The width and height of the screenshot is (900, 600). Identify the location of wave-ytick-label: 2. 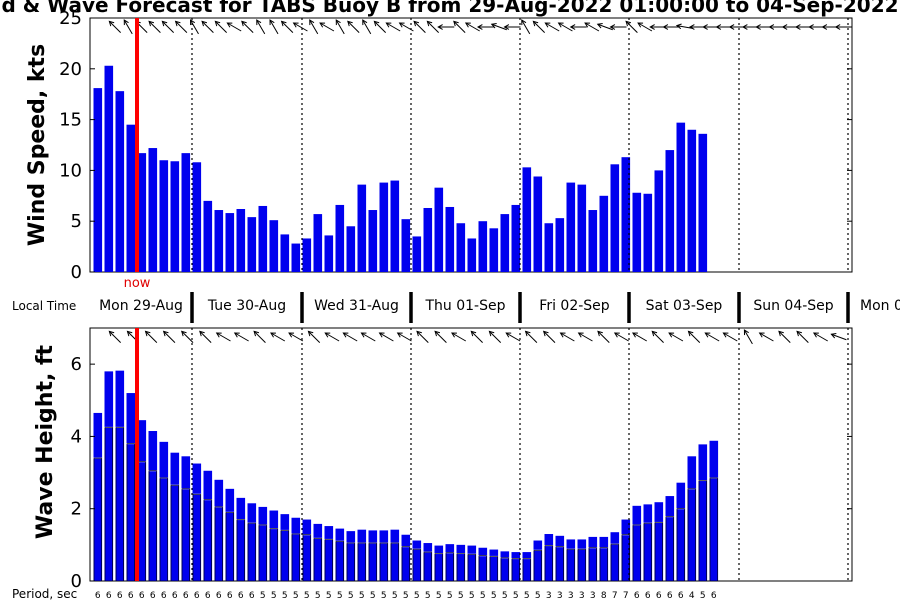
(76, 509).